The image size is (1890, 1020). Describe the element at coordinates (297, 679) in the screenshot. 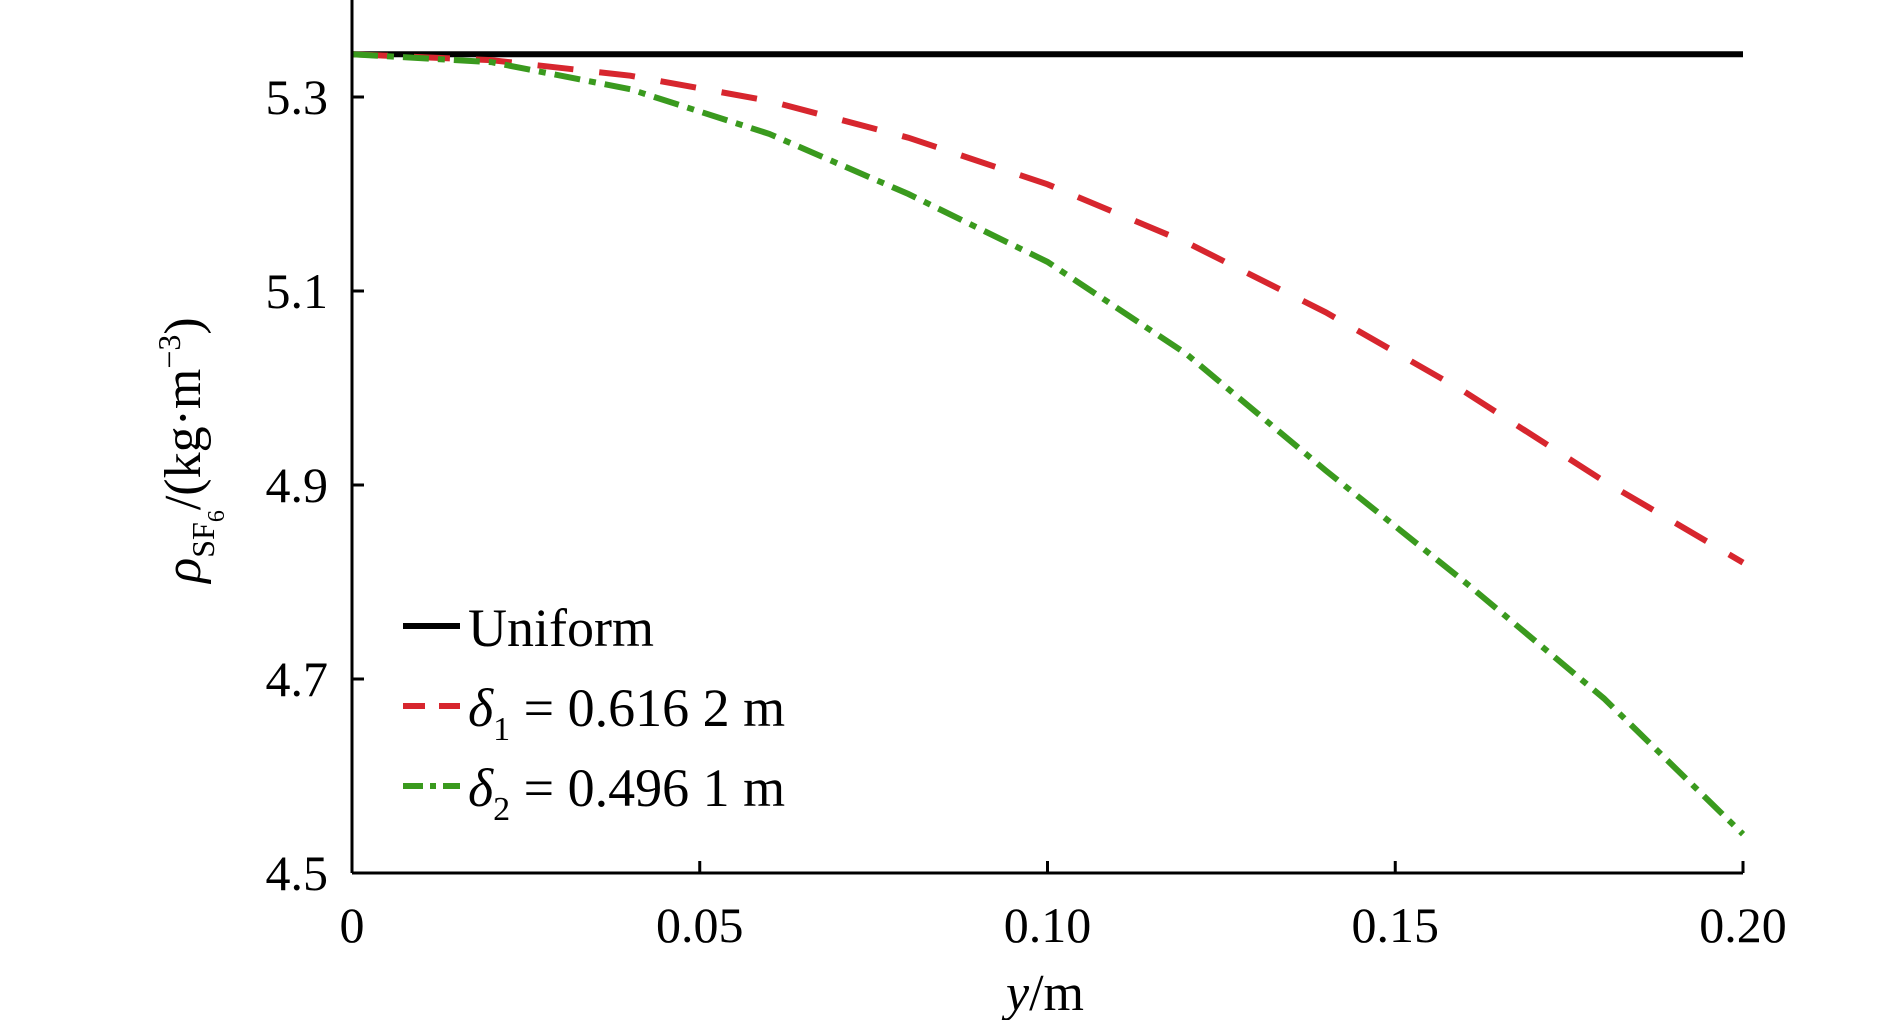

I see `y-tick-label: 4.7` at that location.